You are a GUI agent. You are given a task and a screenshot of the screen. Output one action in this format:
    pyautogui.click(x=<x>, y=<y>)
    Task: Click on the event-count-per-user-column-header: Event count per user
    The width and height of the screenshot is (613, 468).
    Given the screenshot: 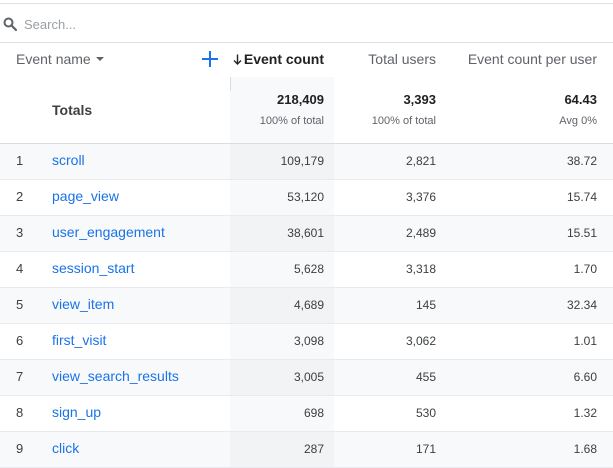 What is the action you would take?
    pyautogui.click(x=532, y=59)
    